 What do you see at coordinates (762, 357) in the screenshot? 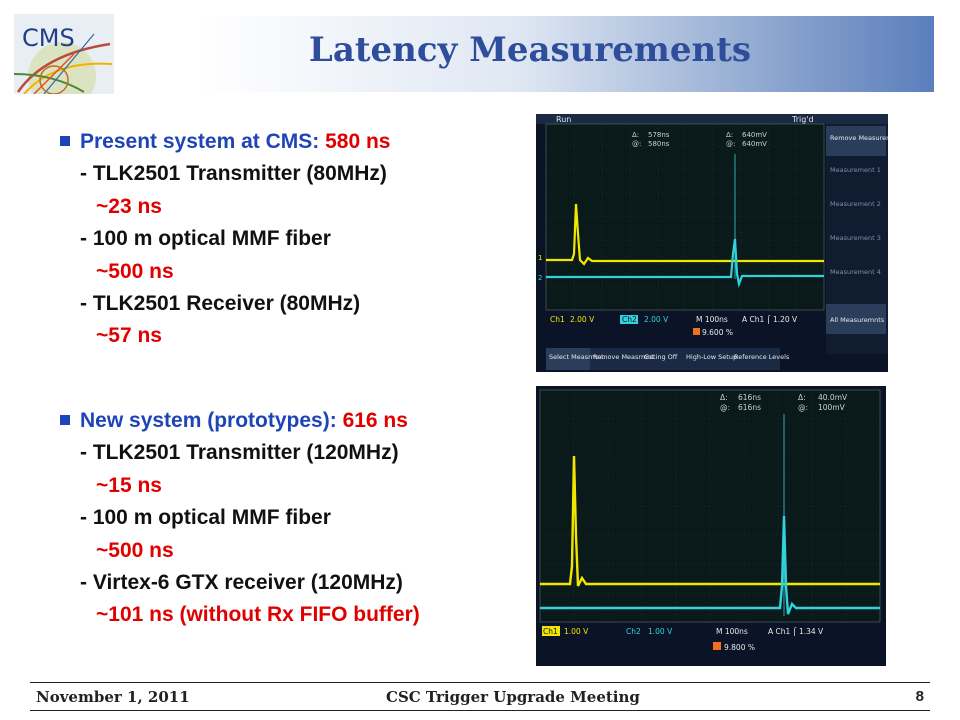
I see `scope1-bottom-menu-item: Reference Levels` at bounding box center [762, 357].